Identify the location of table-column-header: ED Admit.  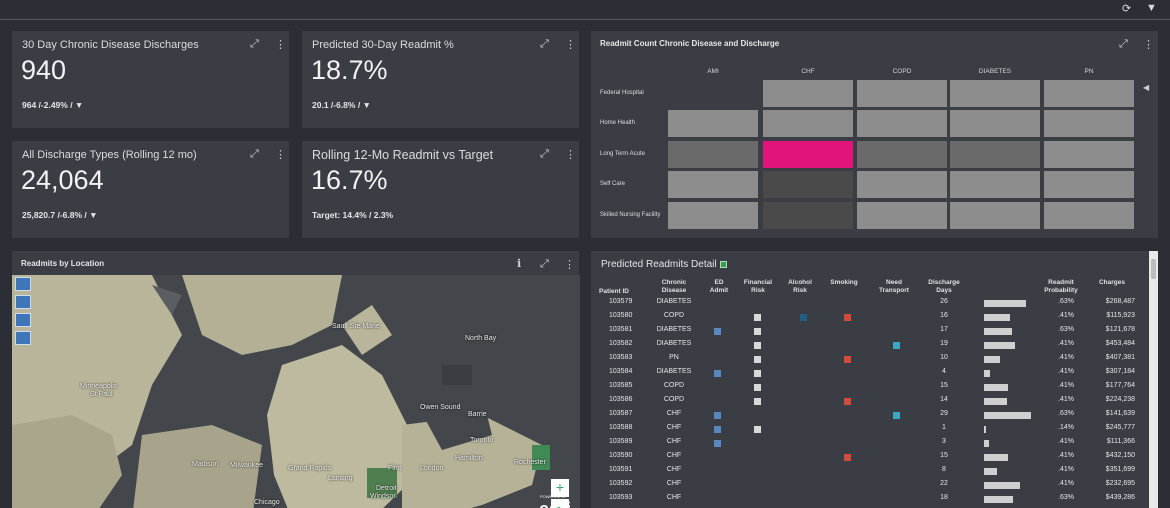
(719, 286).